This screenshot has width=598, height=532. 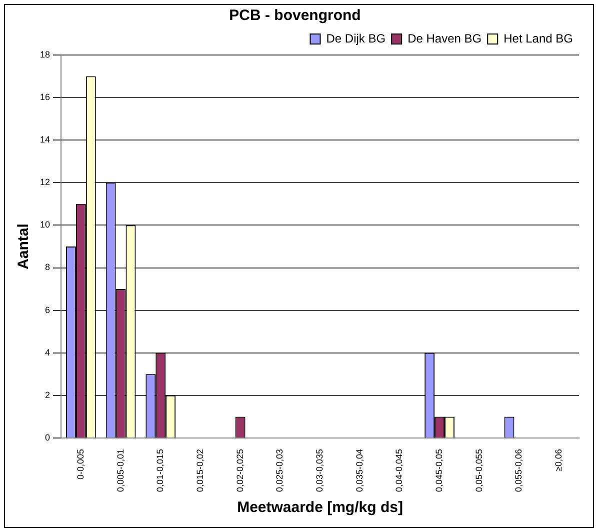 What do you see at coordinates (399, 470) in the screenshot?
I see `x-tick-label: 0,04-0,045` at bounding box center [399, 470].